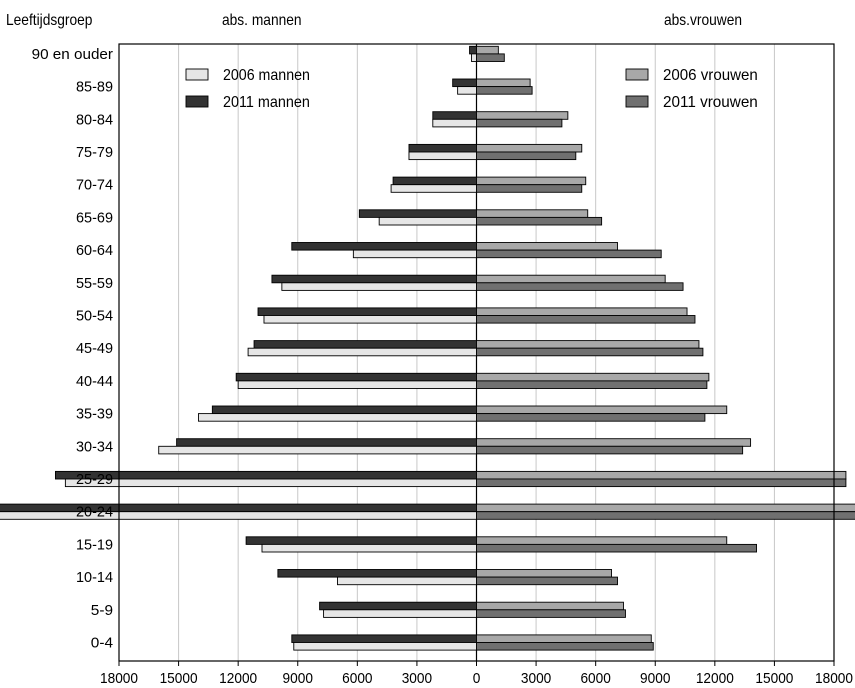 The image size is (855, 688). I want to click on x-tick-label: 9000, so click(298, 678).